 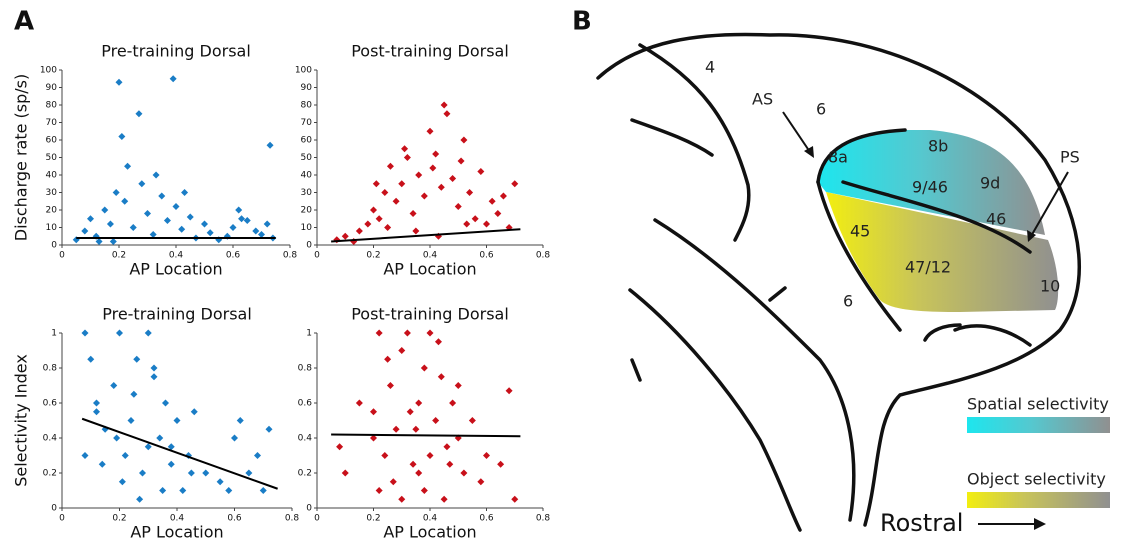 I want to click on fit-line, so click(x=179, y=453).